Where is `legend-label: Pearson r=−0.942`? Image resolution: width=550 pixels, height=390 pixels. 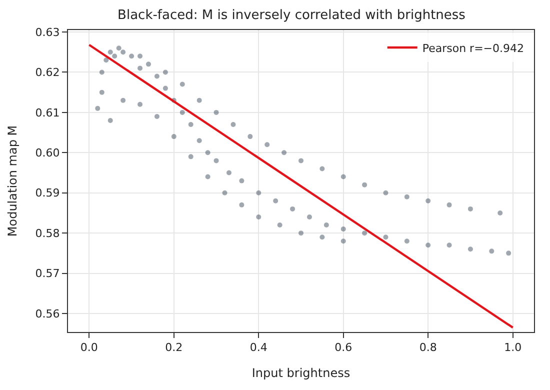
legend-label: Pearson r=−0.942 is located at coordinates (473, 48).